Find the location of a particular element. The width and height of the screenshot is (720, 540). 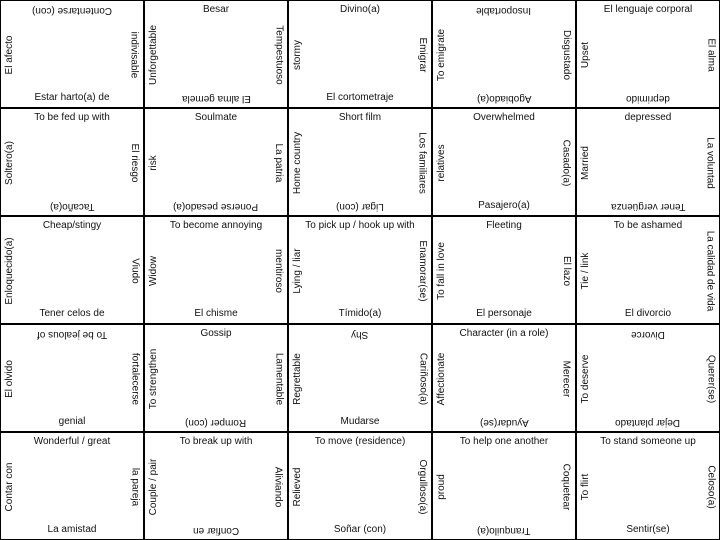

tile-right-label: Celoso(a) is located at coordinates (710, 487).